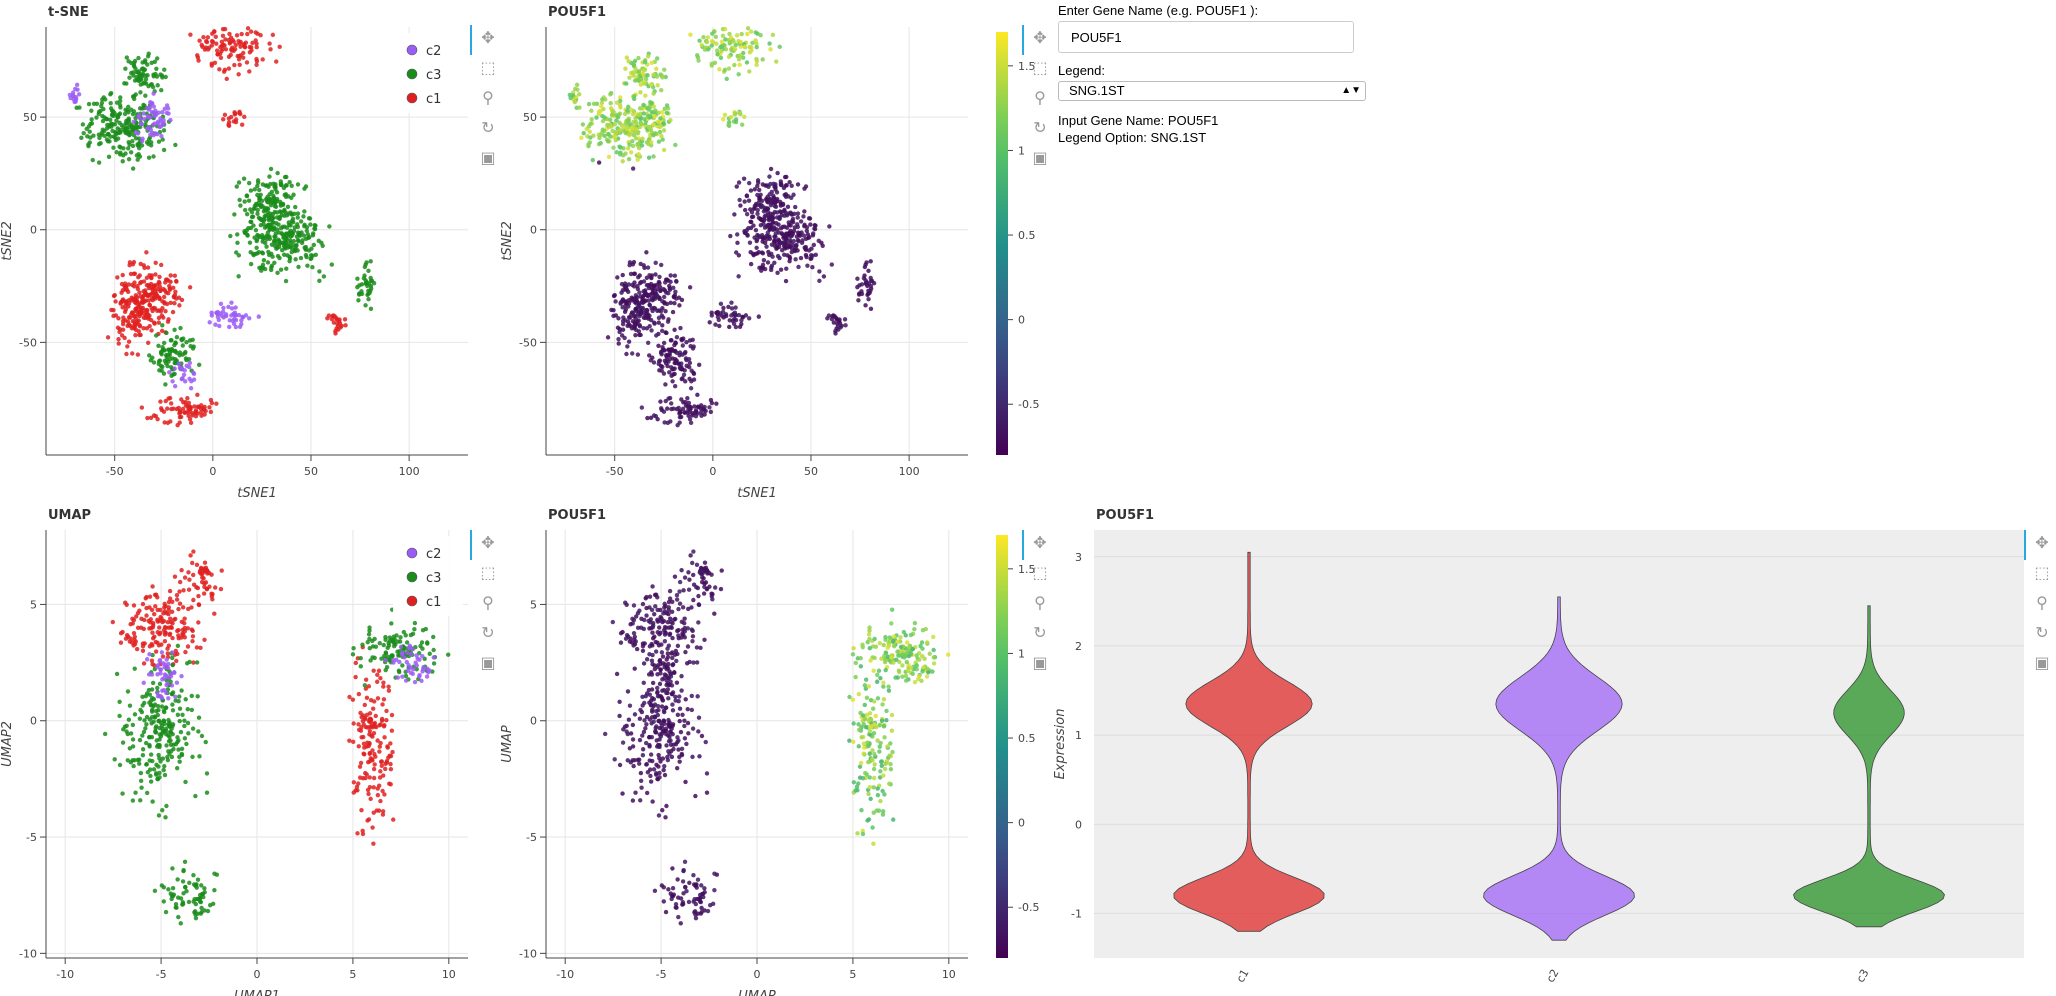  Describe the element at coordinates (1212, 91) in the screenshot. I see `legend-select: SNG.1ST ▲▼` at that location.